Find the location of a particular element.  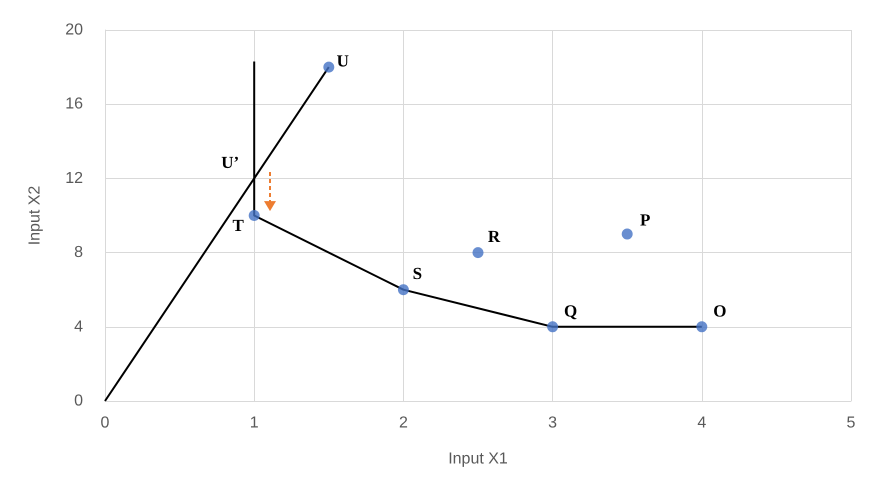

y-tick-label: 4 is located at coordinates (79, 327).